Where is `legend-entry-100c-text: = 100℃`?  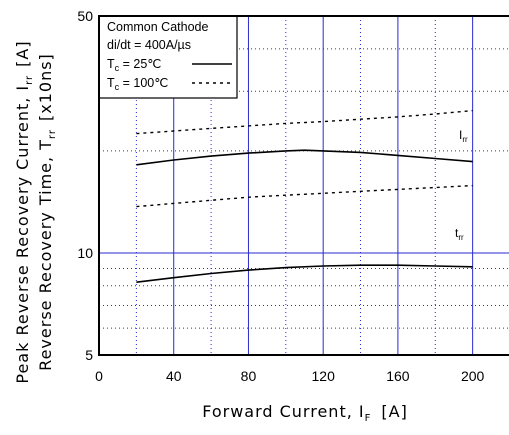
legend-entry-100c-text: = 100℃ is located at coordinates (143, 83).